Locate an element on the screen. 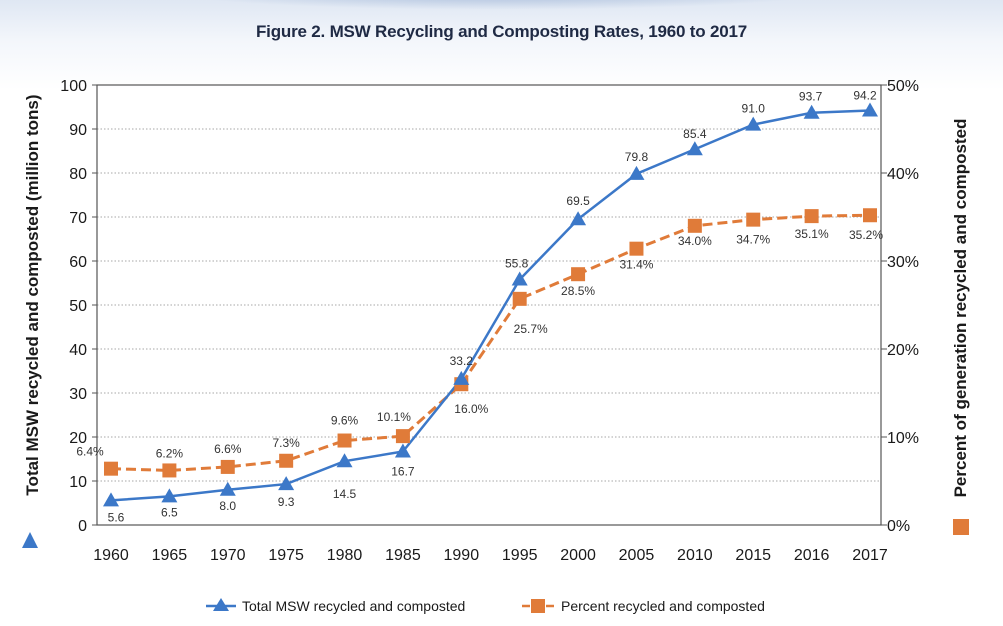 The image size is (1003, 626). legend-label-percent: Percent recycled and composted is located at coordinates (663, 606).